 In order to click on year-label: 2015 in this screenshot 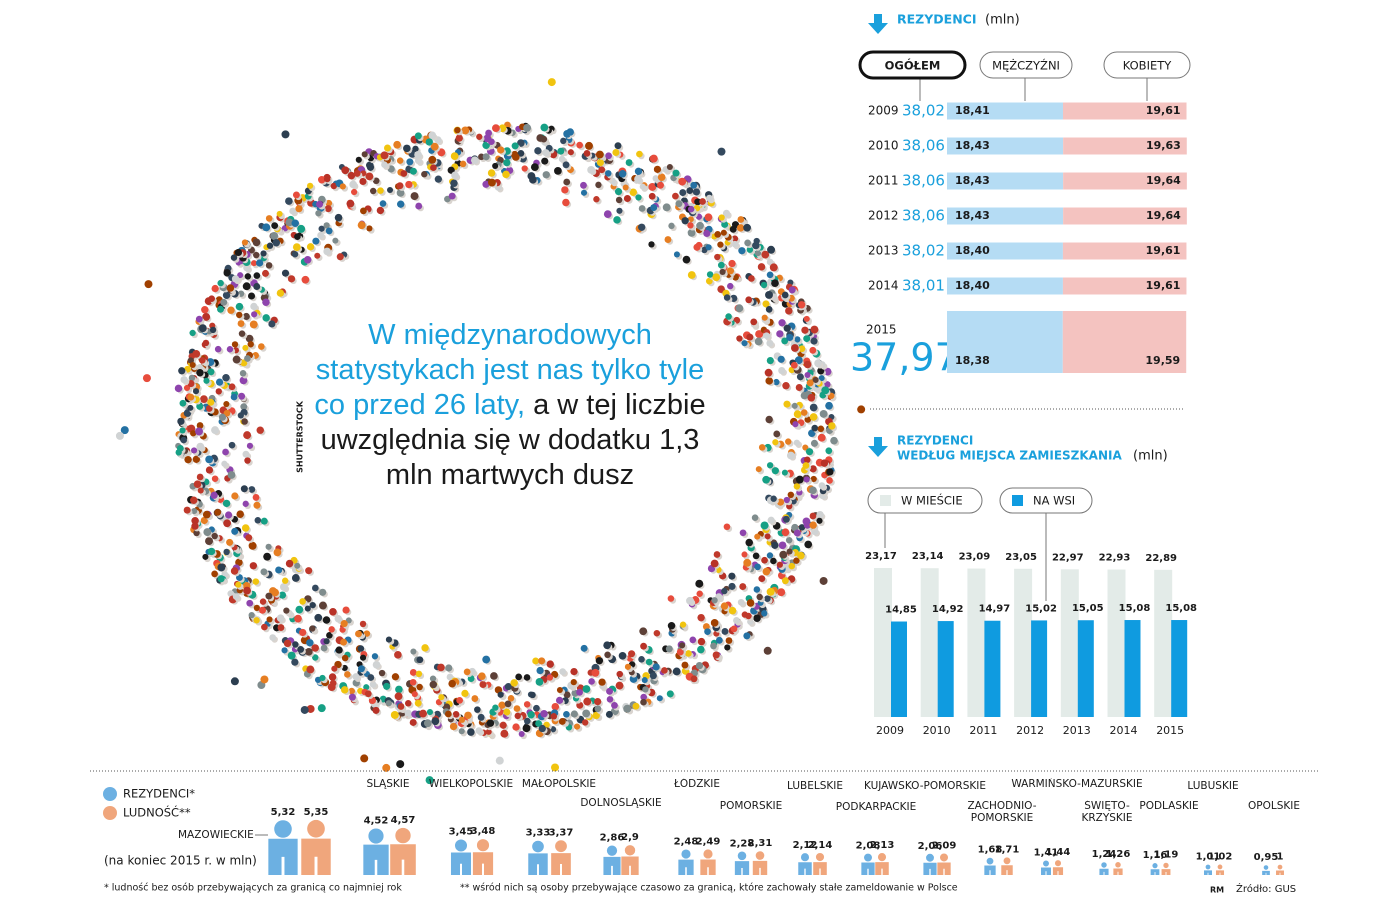, I will do `click(1170, 730)`.